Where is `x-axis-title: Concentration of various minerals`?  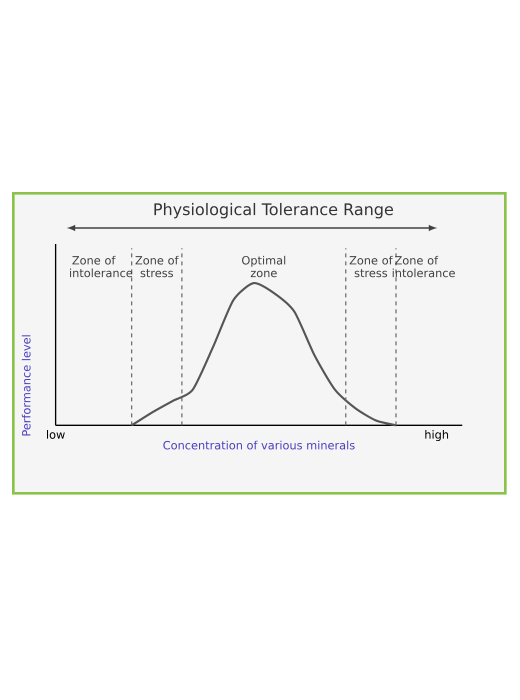
x-axis-title: Concentration of various minerals is located at coordinates (259, 445).